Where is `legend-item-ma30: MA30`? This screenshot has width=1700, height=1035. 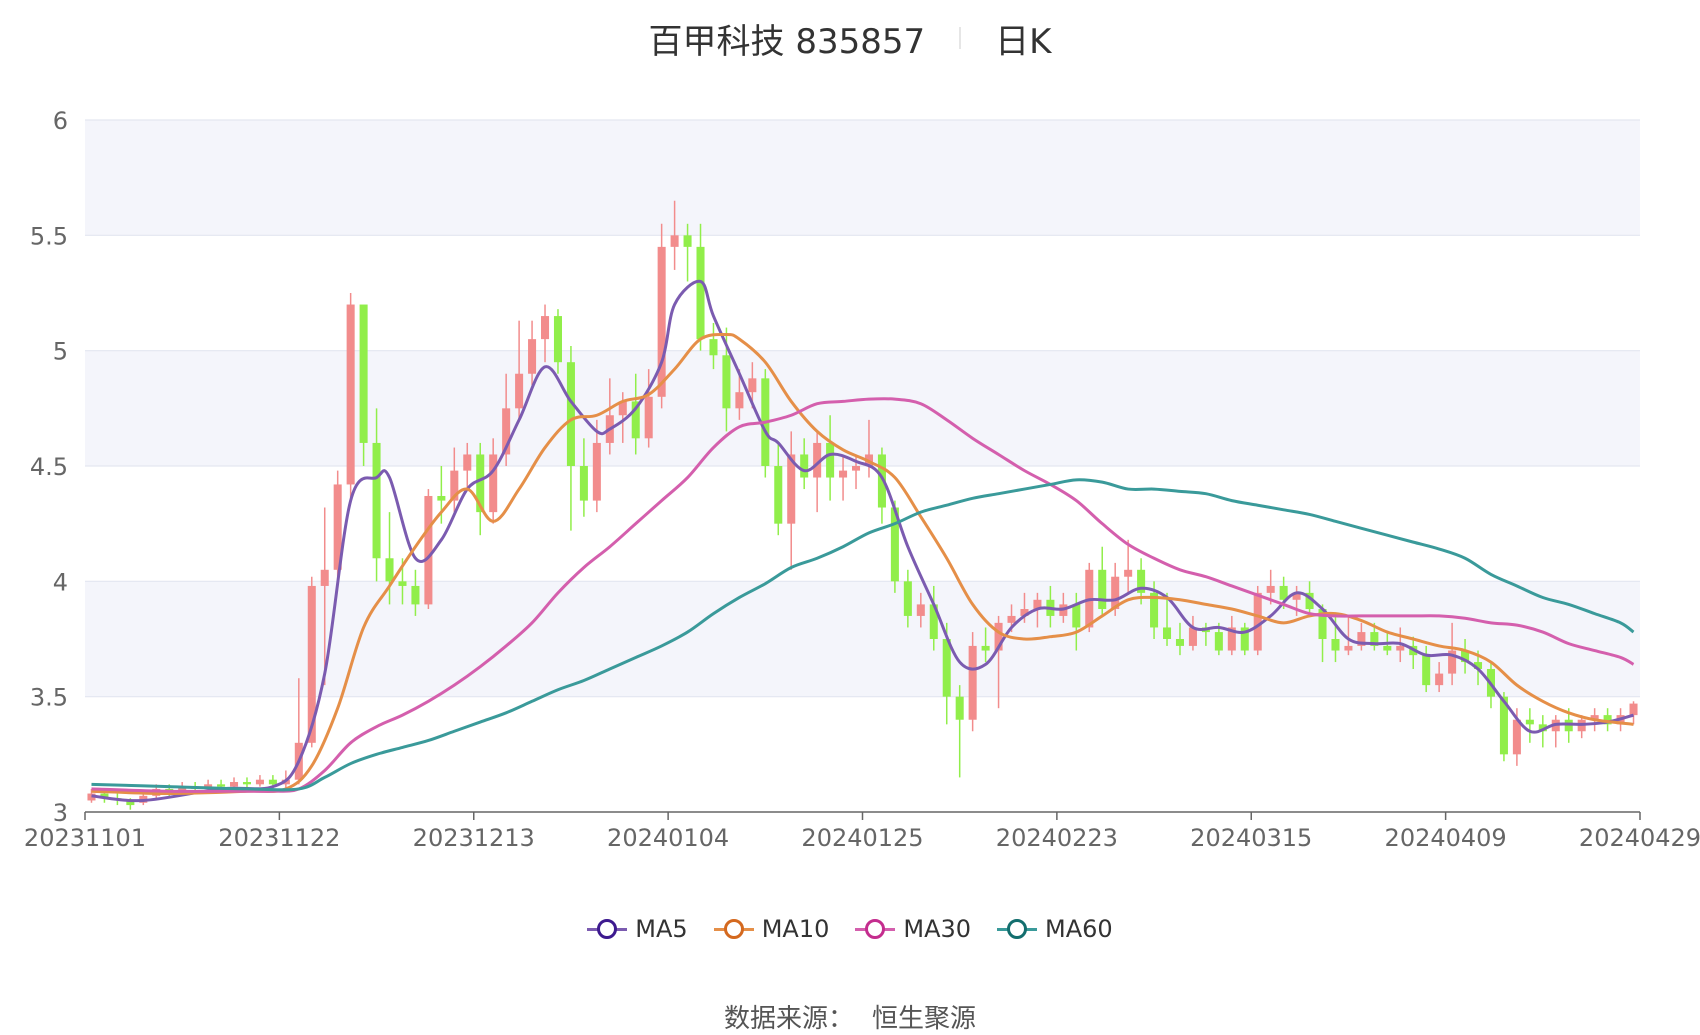 legend-item-ma30: MA30 is located at coordinates (913, 929).